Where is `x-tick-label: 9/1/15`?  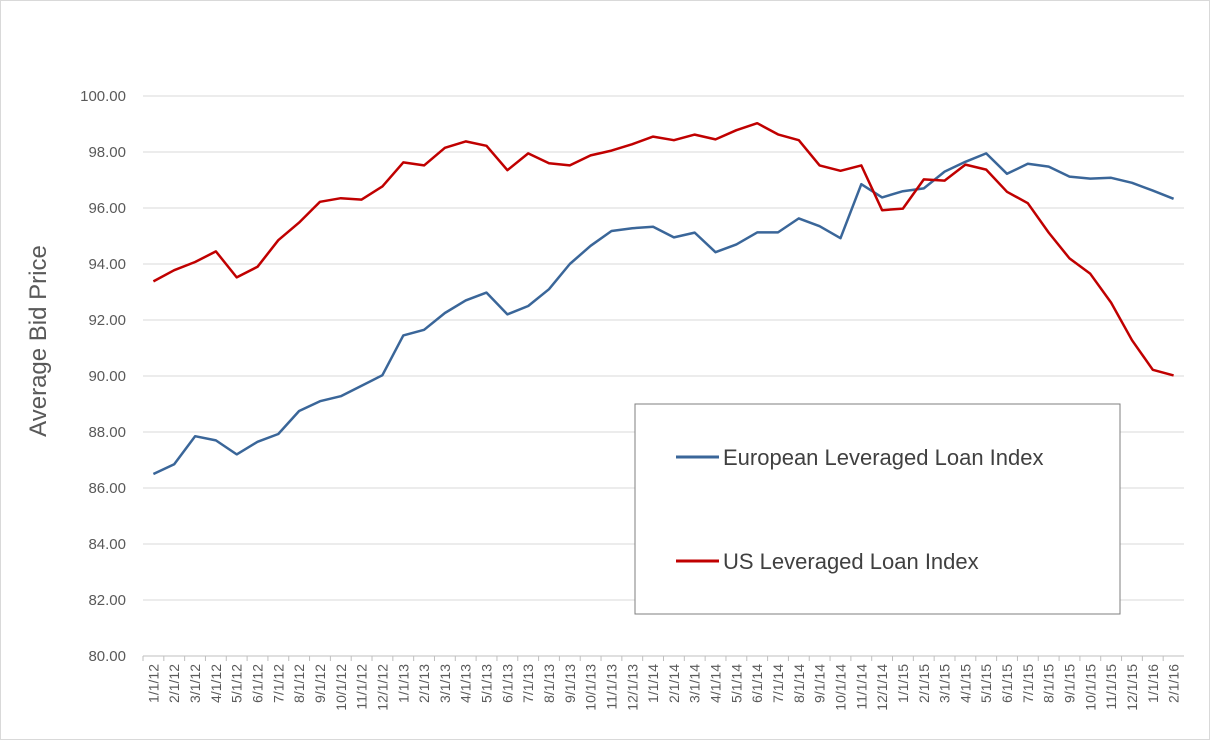
x-tick-label: 9/1/15 is located at coordinates (1069, 683).